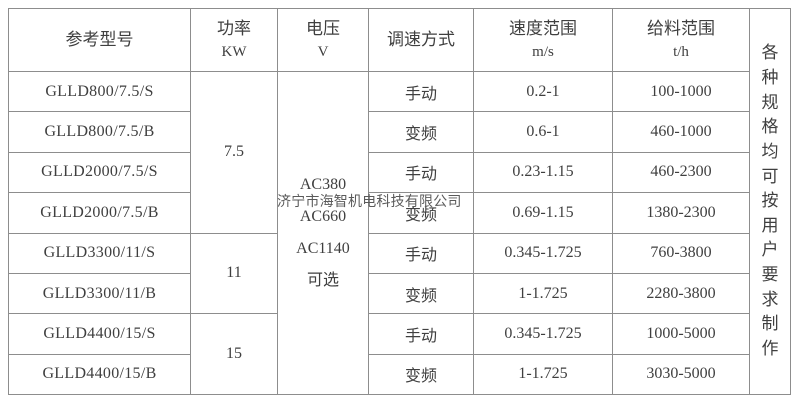 Image resolution: width=800 pixels, height=403 pixels. Describe the element at coordinates (99, 172) in the screenshot. I see `cell-model: GLLD2000/7.5/S` at that location.